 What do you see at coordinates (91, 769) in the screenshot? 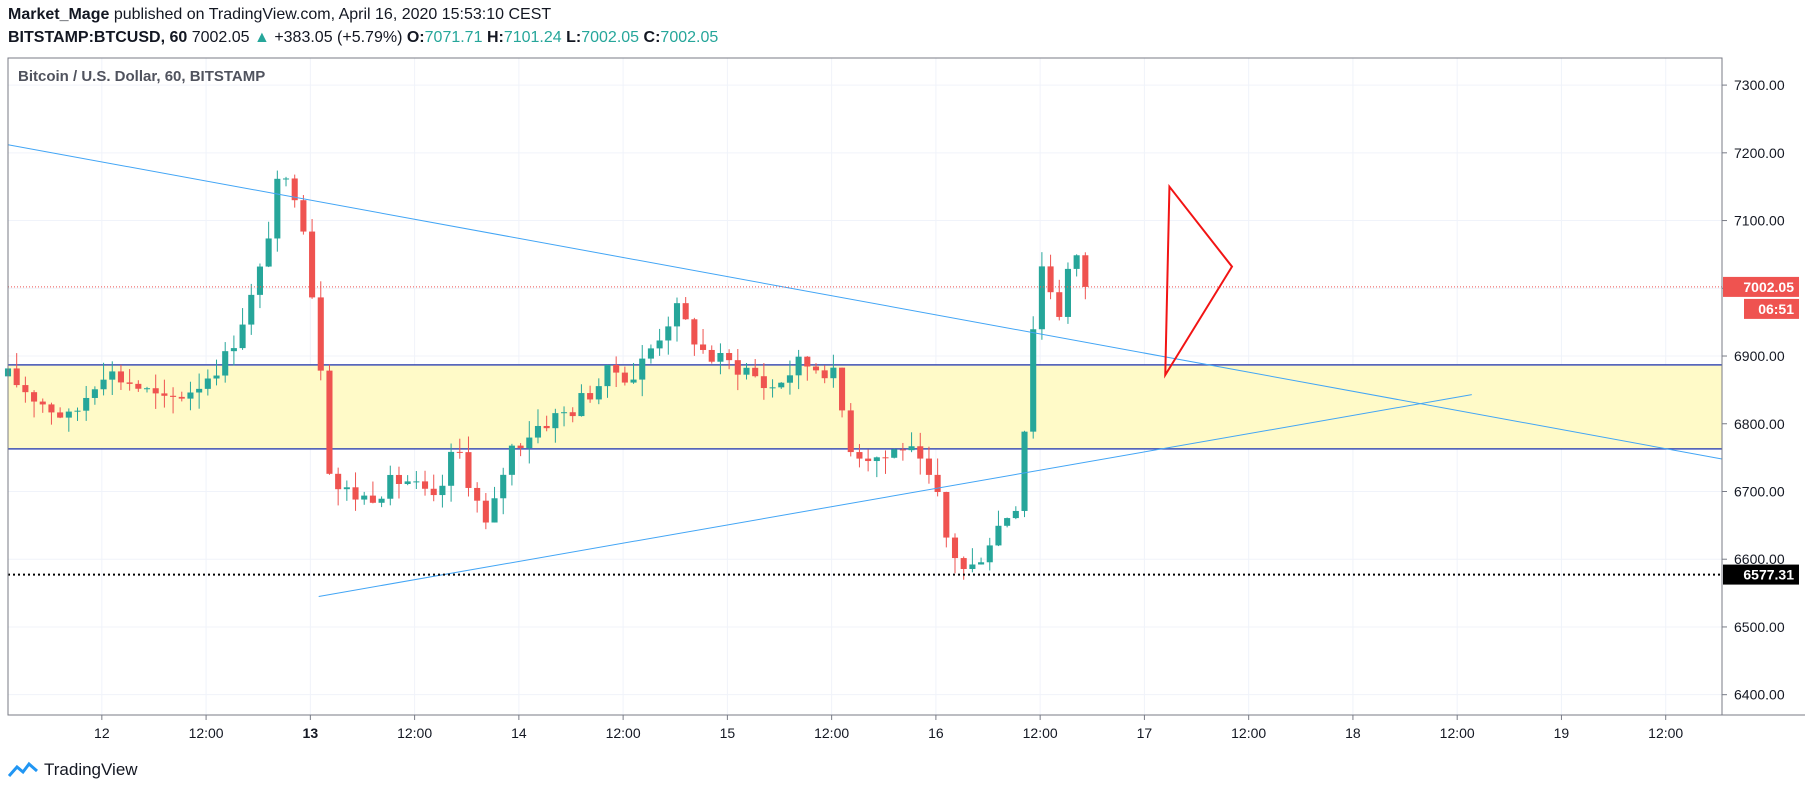
I see `brand-name: TradingView` at bounding box center [91, 769].